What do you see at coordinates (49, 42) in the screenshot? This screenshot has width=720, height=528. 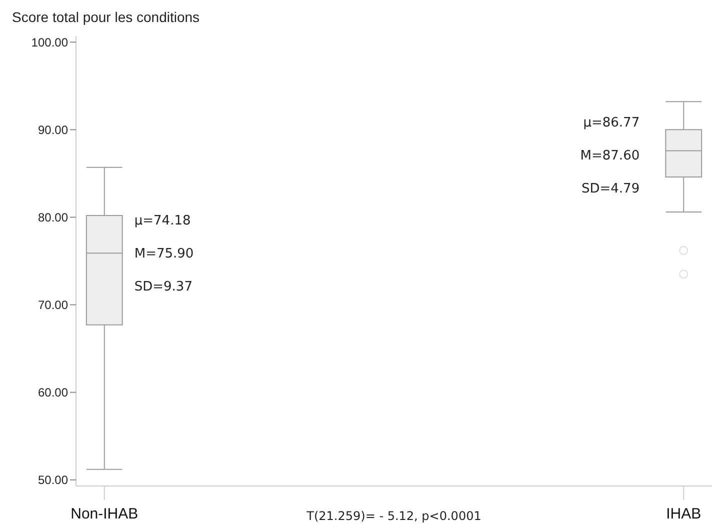 I see `y-tick-label: 100.00` at bounding box center [49, 42].